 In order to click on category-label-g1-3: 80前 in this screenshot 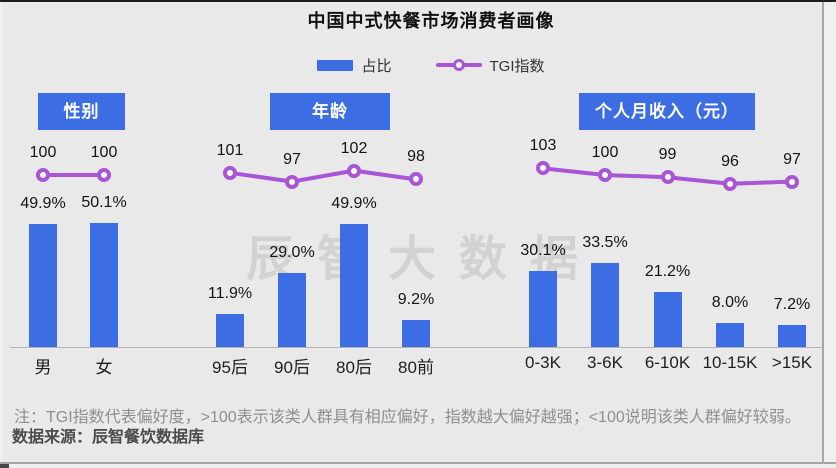, I will do `click(416, 367)`.